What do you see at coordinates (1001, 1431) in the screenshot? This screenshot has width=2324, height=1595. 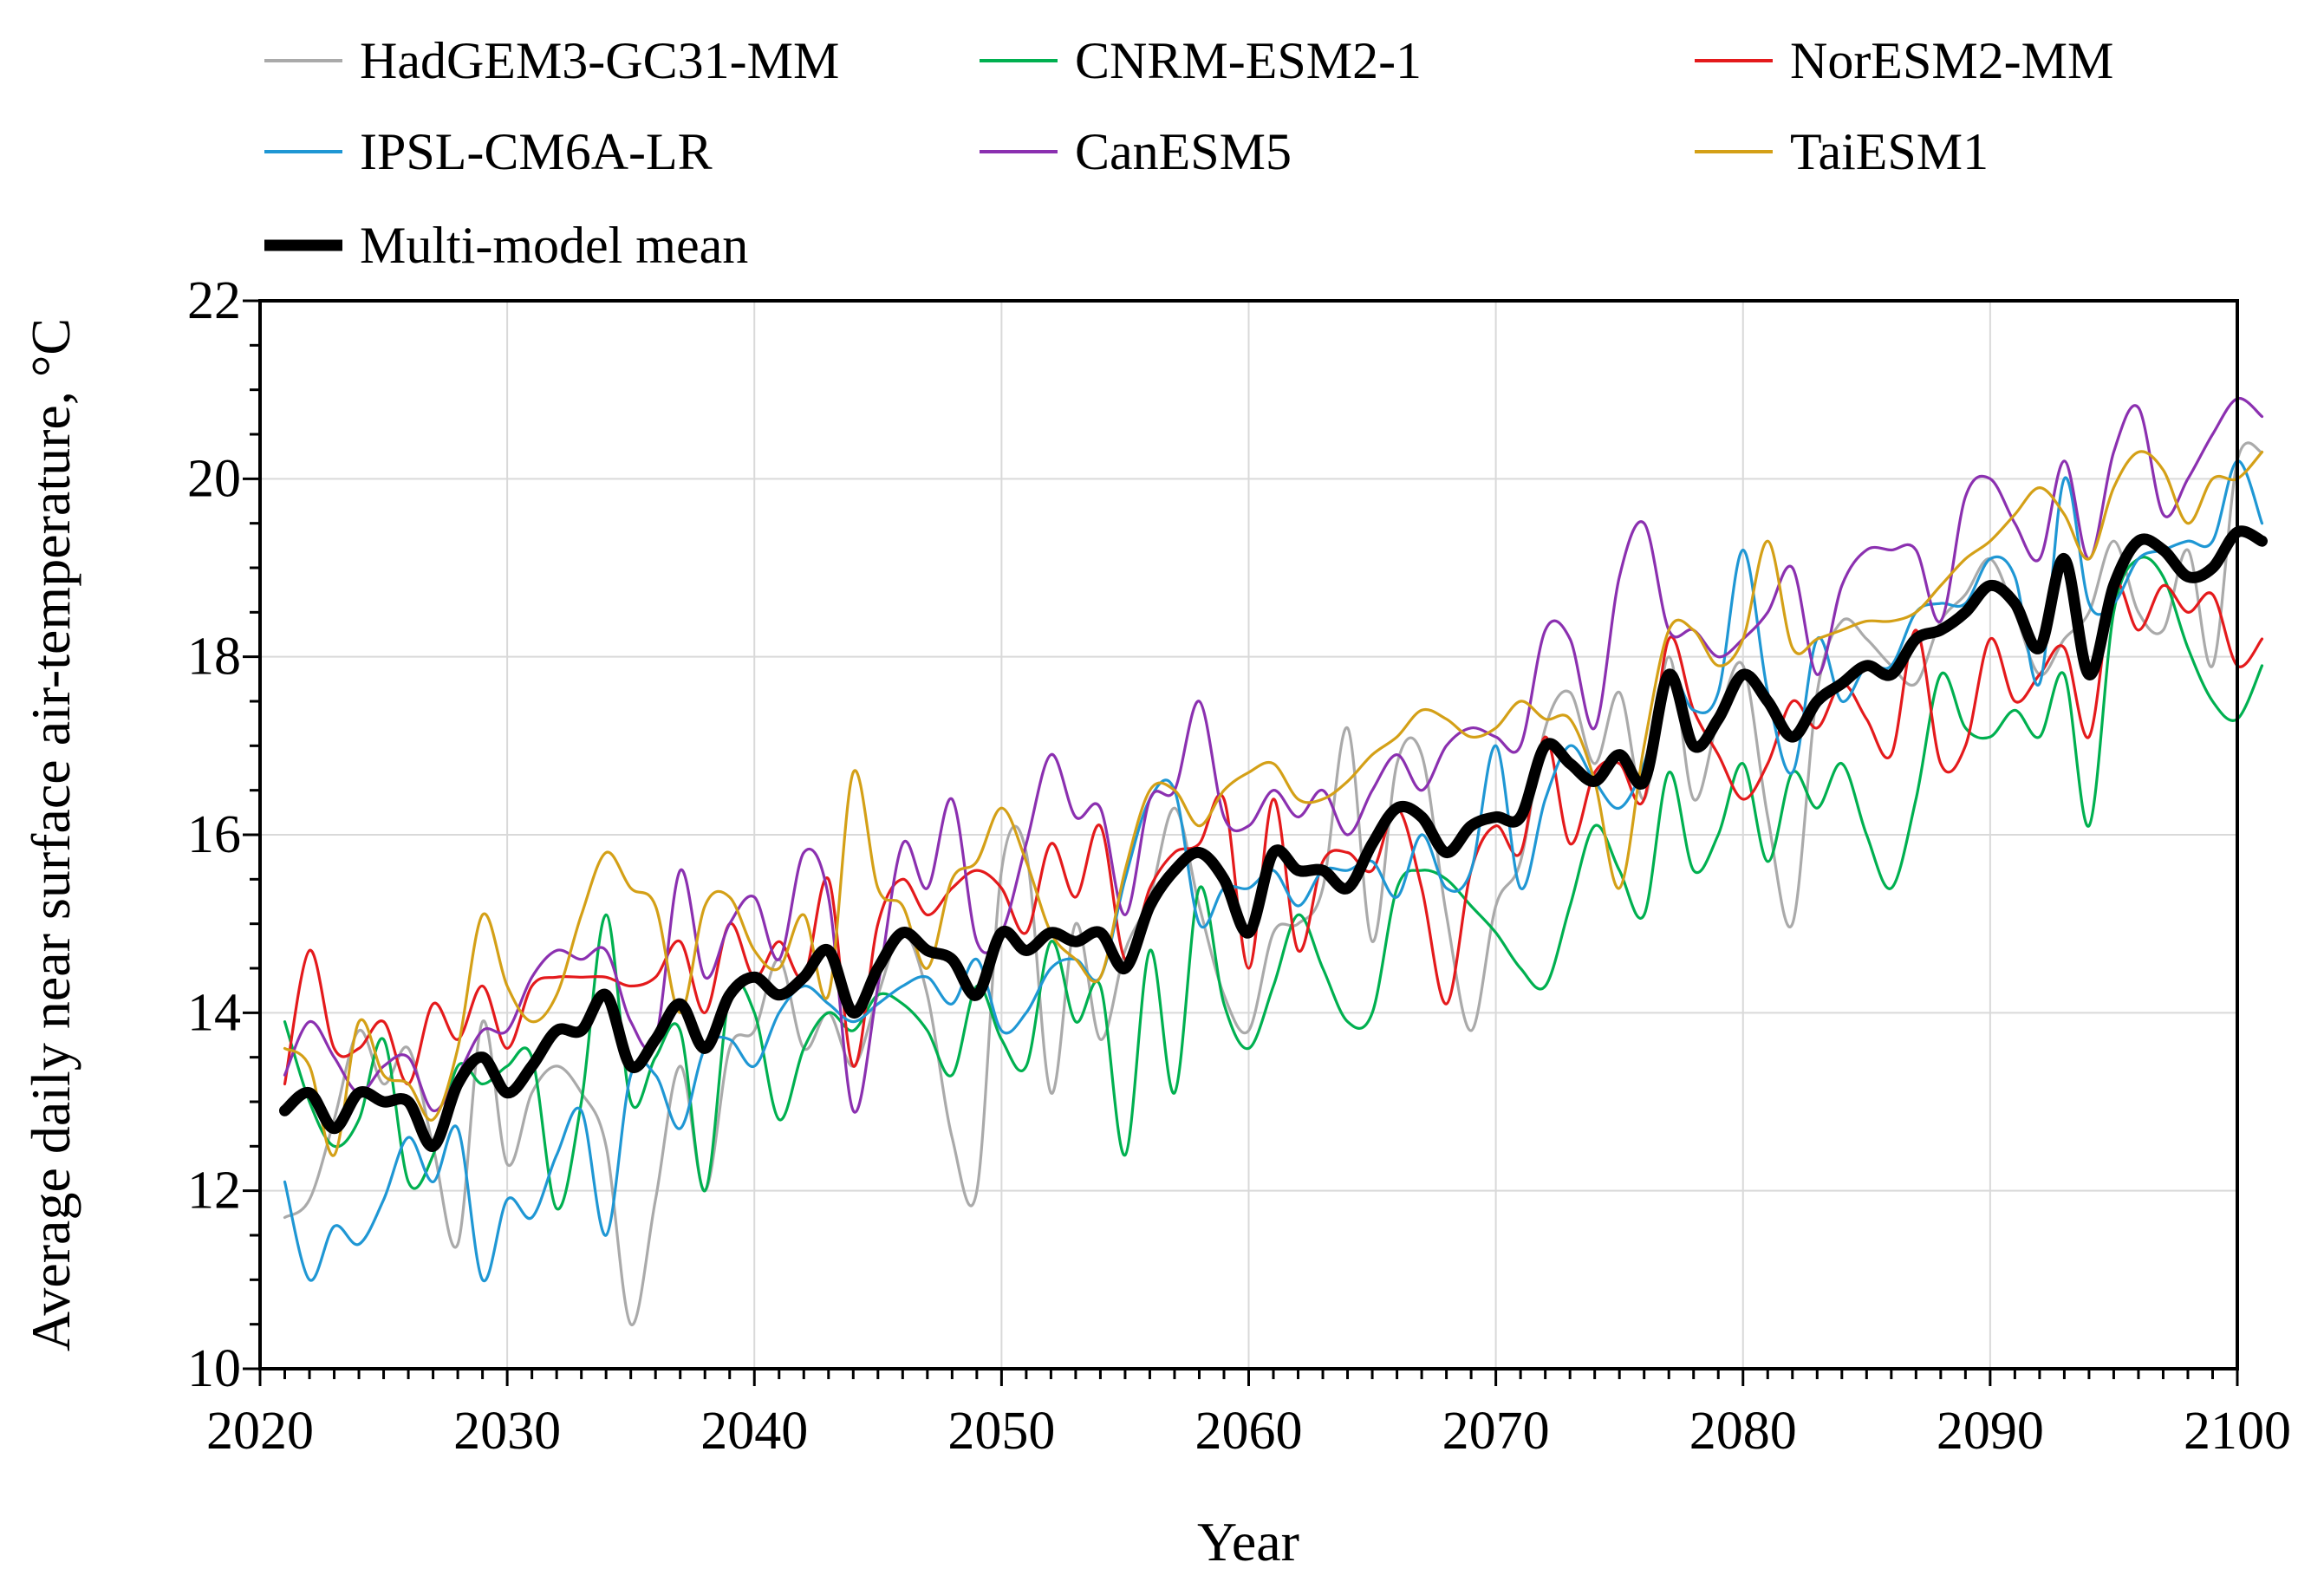 I see `x-tick-label: 2050` at bounding box center [1001, 1431].